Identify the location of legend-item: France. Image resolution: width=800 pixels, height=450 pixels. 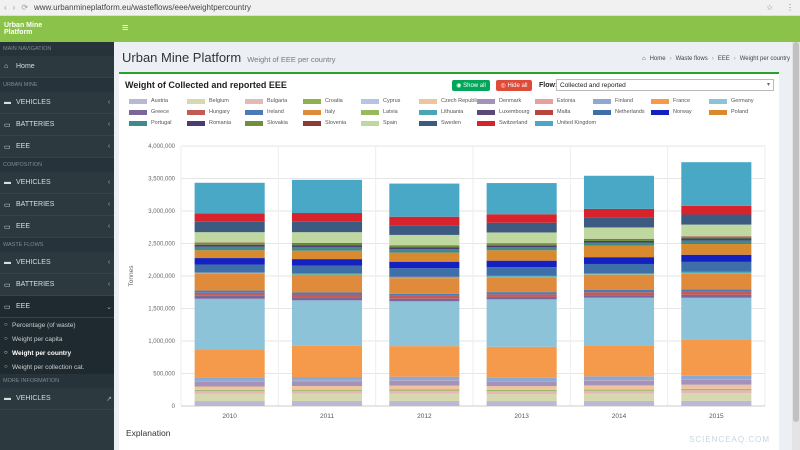
(670, 101).